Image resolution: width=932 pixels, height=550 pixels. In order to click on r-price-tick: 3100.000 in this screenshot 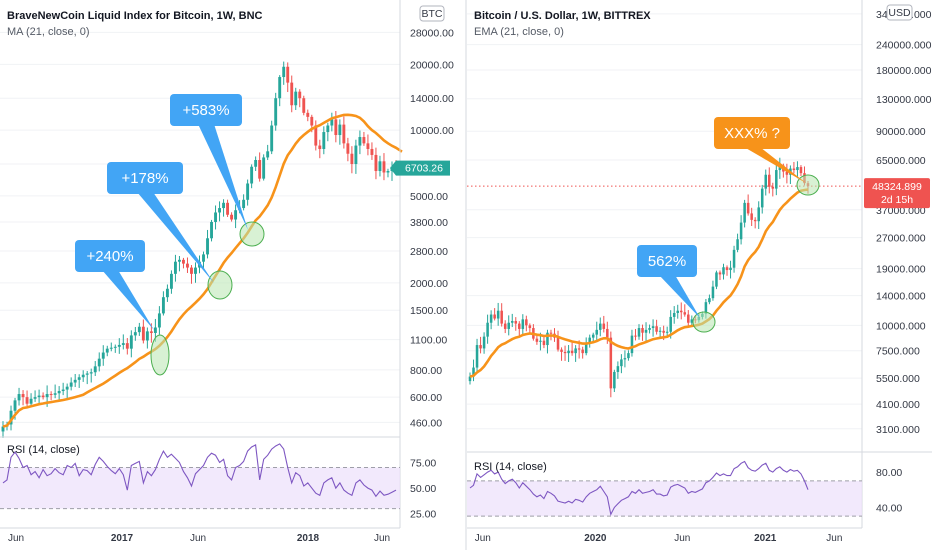, I will do `click(898, 430)`.